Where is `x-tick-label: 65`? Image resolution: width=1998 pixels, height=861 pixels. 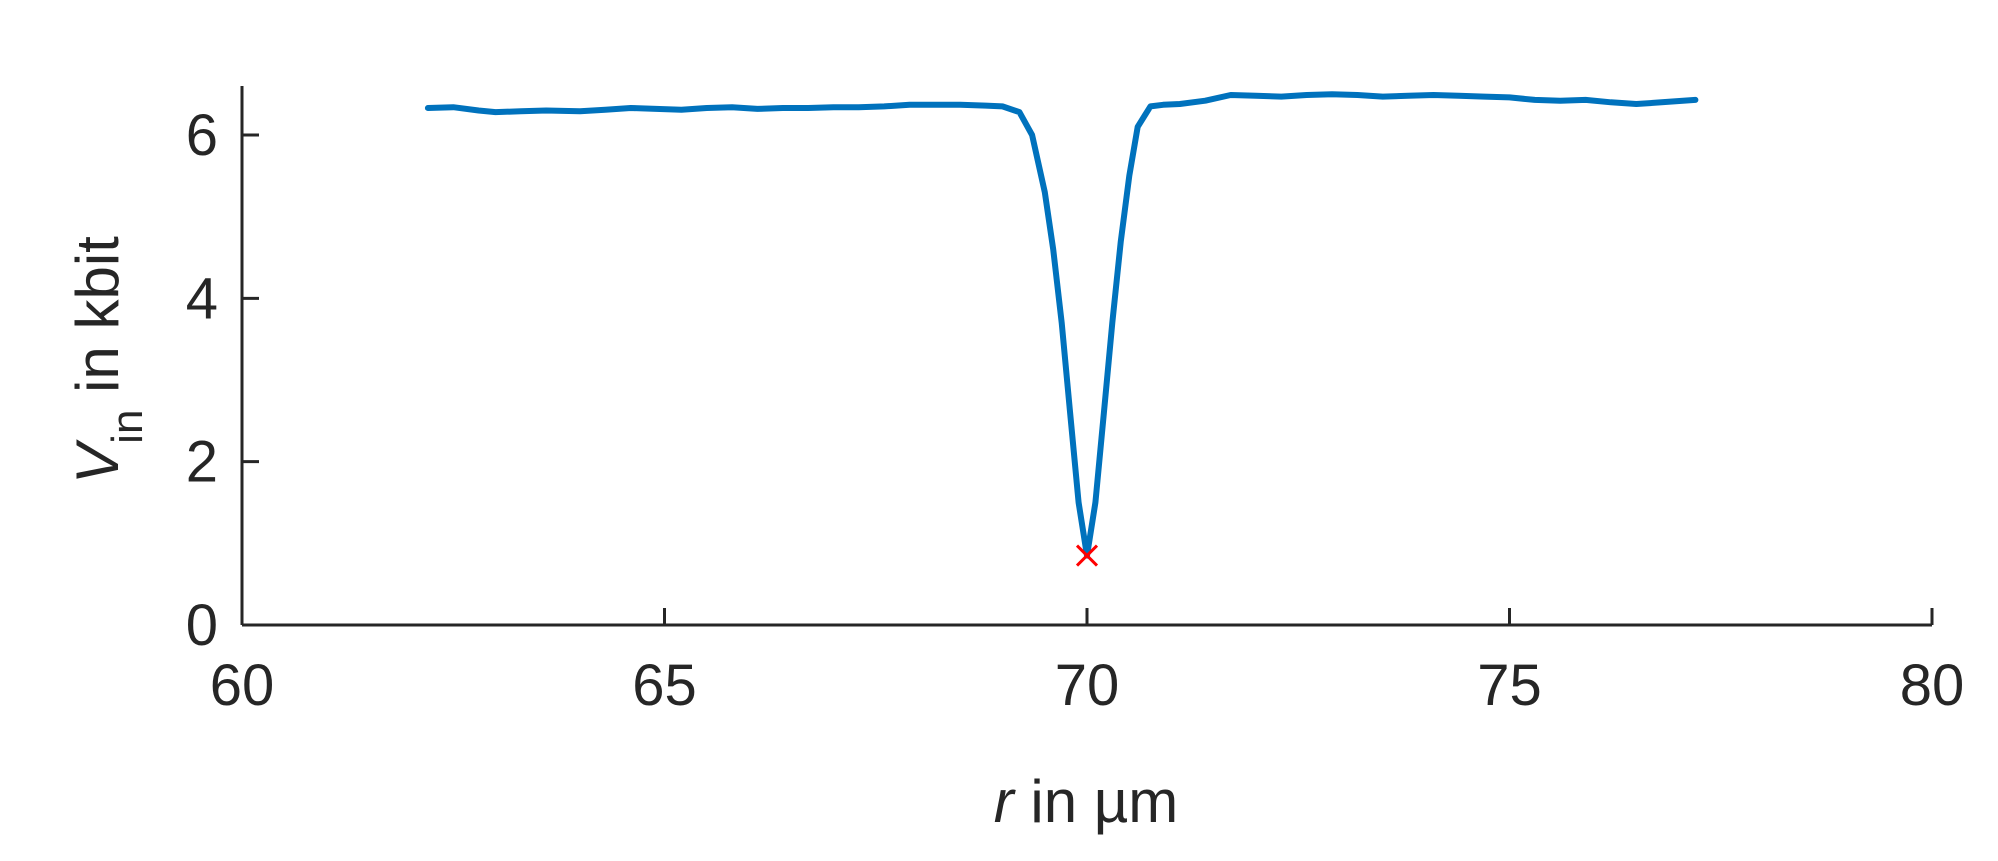
x-tick-label: 65 is located at coordinates (664, 685).